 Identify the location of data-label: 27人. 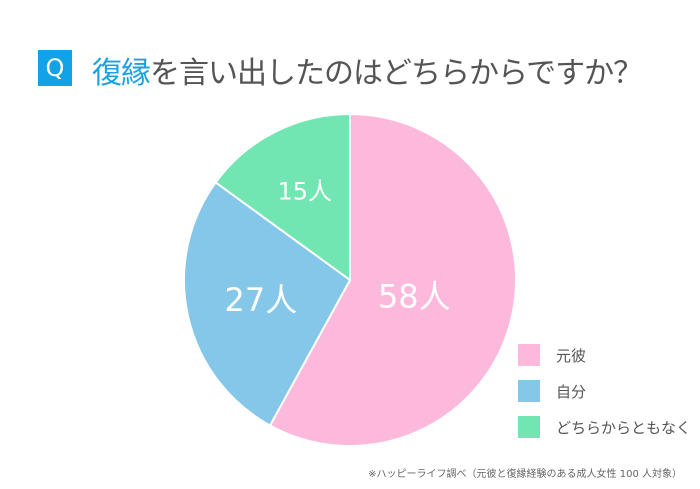
(261, 300).